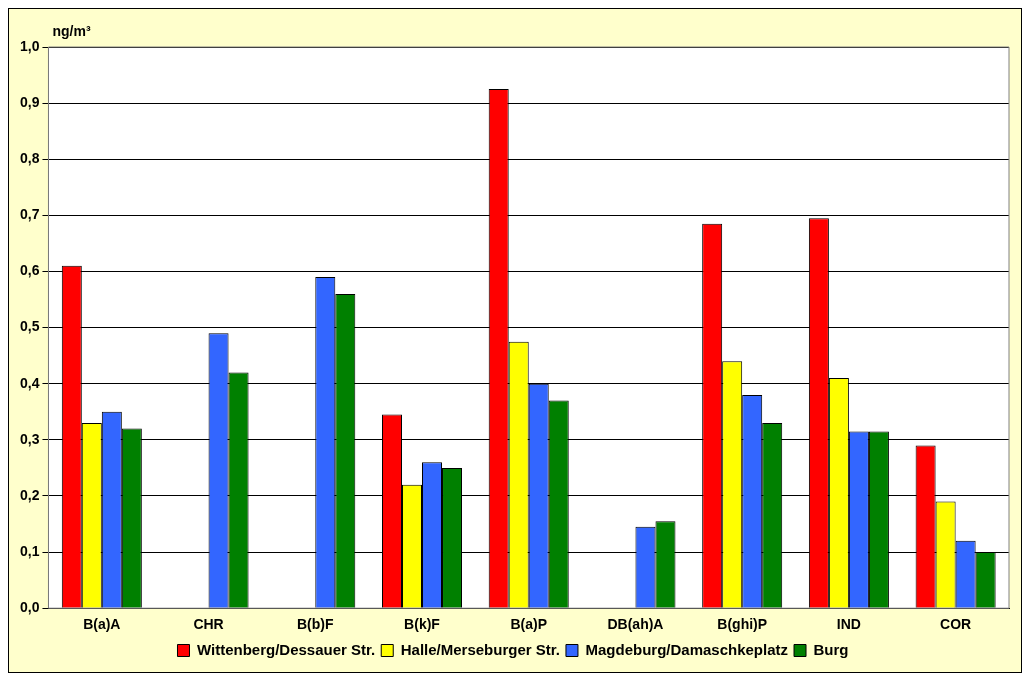 The width and height of the screenshot is (1030, 681). Describe the element at coordinates (29, 607) in the screenshot. I see `y-tick-label: 0,0` at that location.